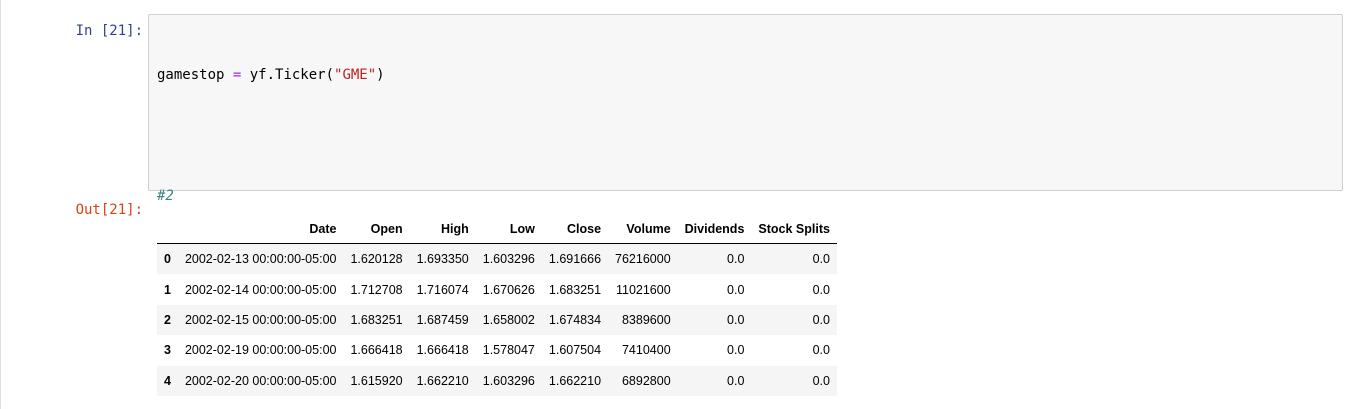 This screenshot has width=1366, height=409. What do you see at coordinates (643, 289) in the screenshot?
I see `cell-volume: 11021600` at bounding box center [643, 289].